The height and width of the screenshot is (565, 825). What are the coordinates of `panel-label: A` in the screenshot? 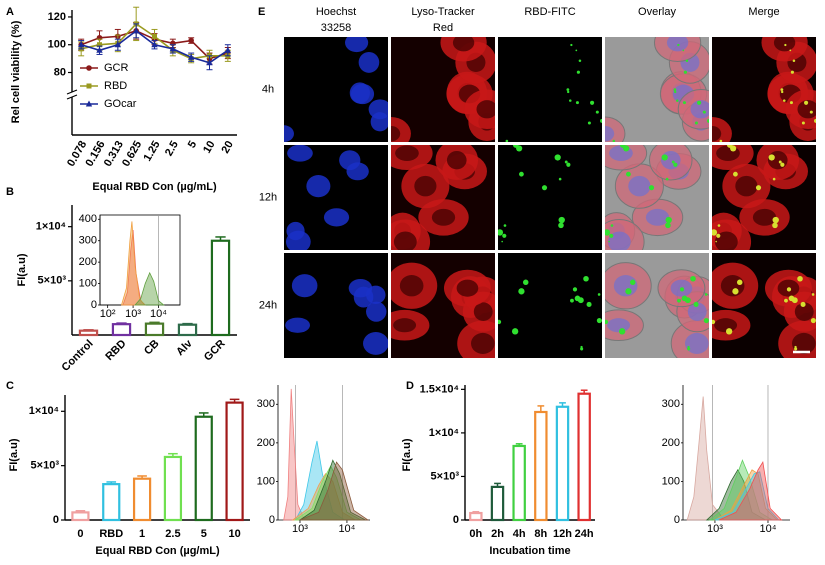 It's located at (10, 12).